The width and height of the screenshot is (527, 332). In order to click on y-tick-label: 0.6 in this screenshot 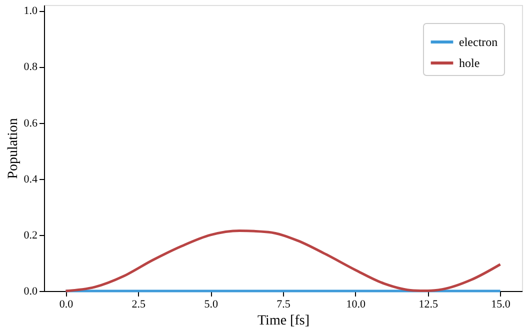, I will do `click(31, 123)`.